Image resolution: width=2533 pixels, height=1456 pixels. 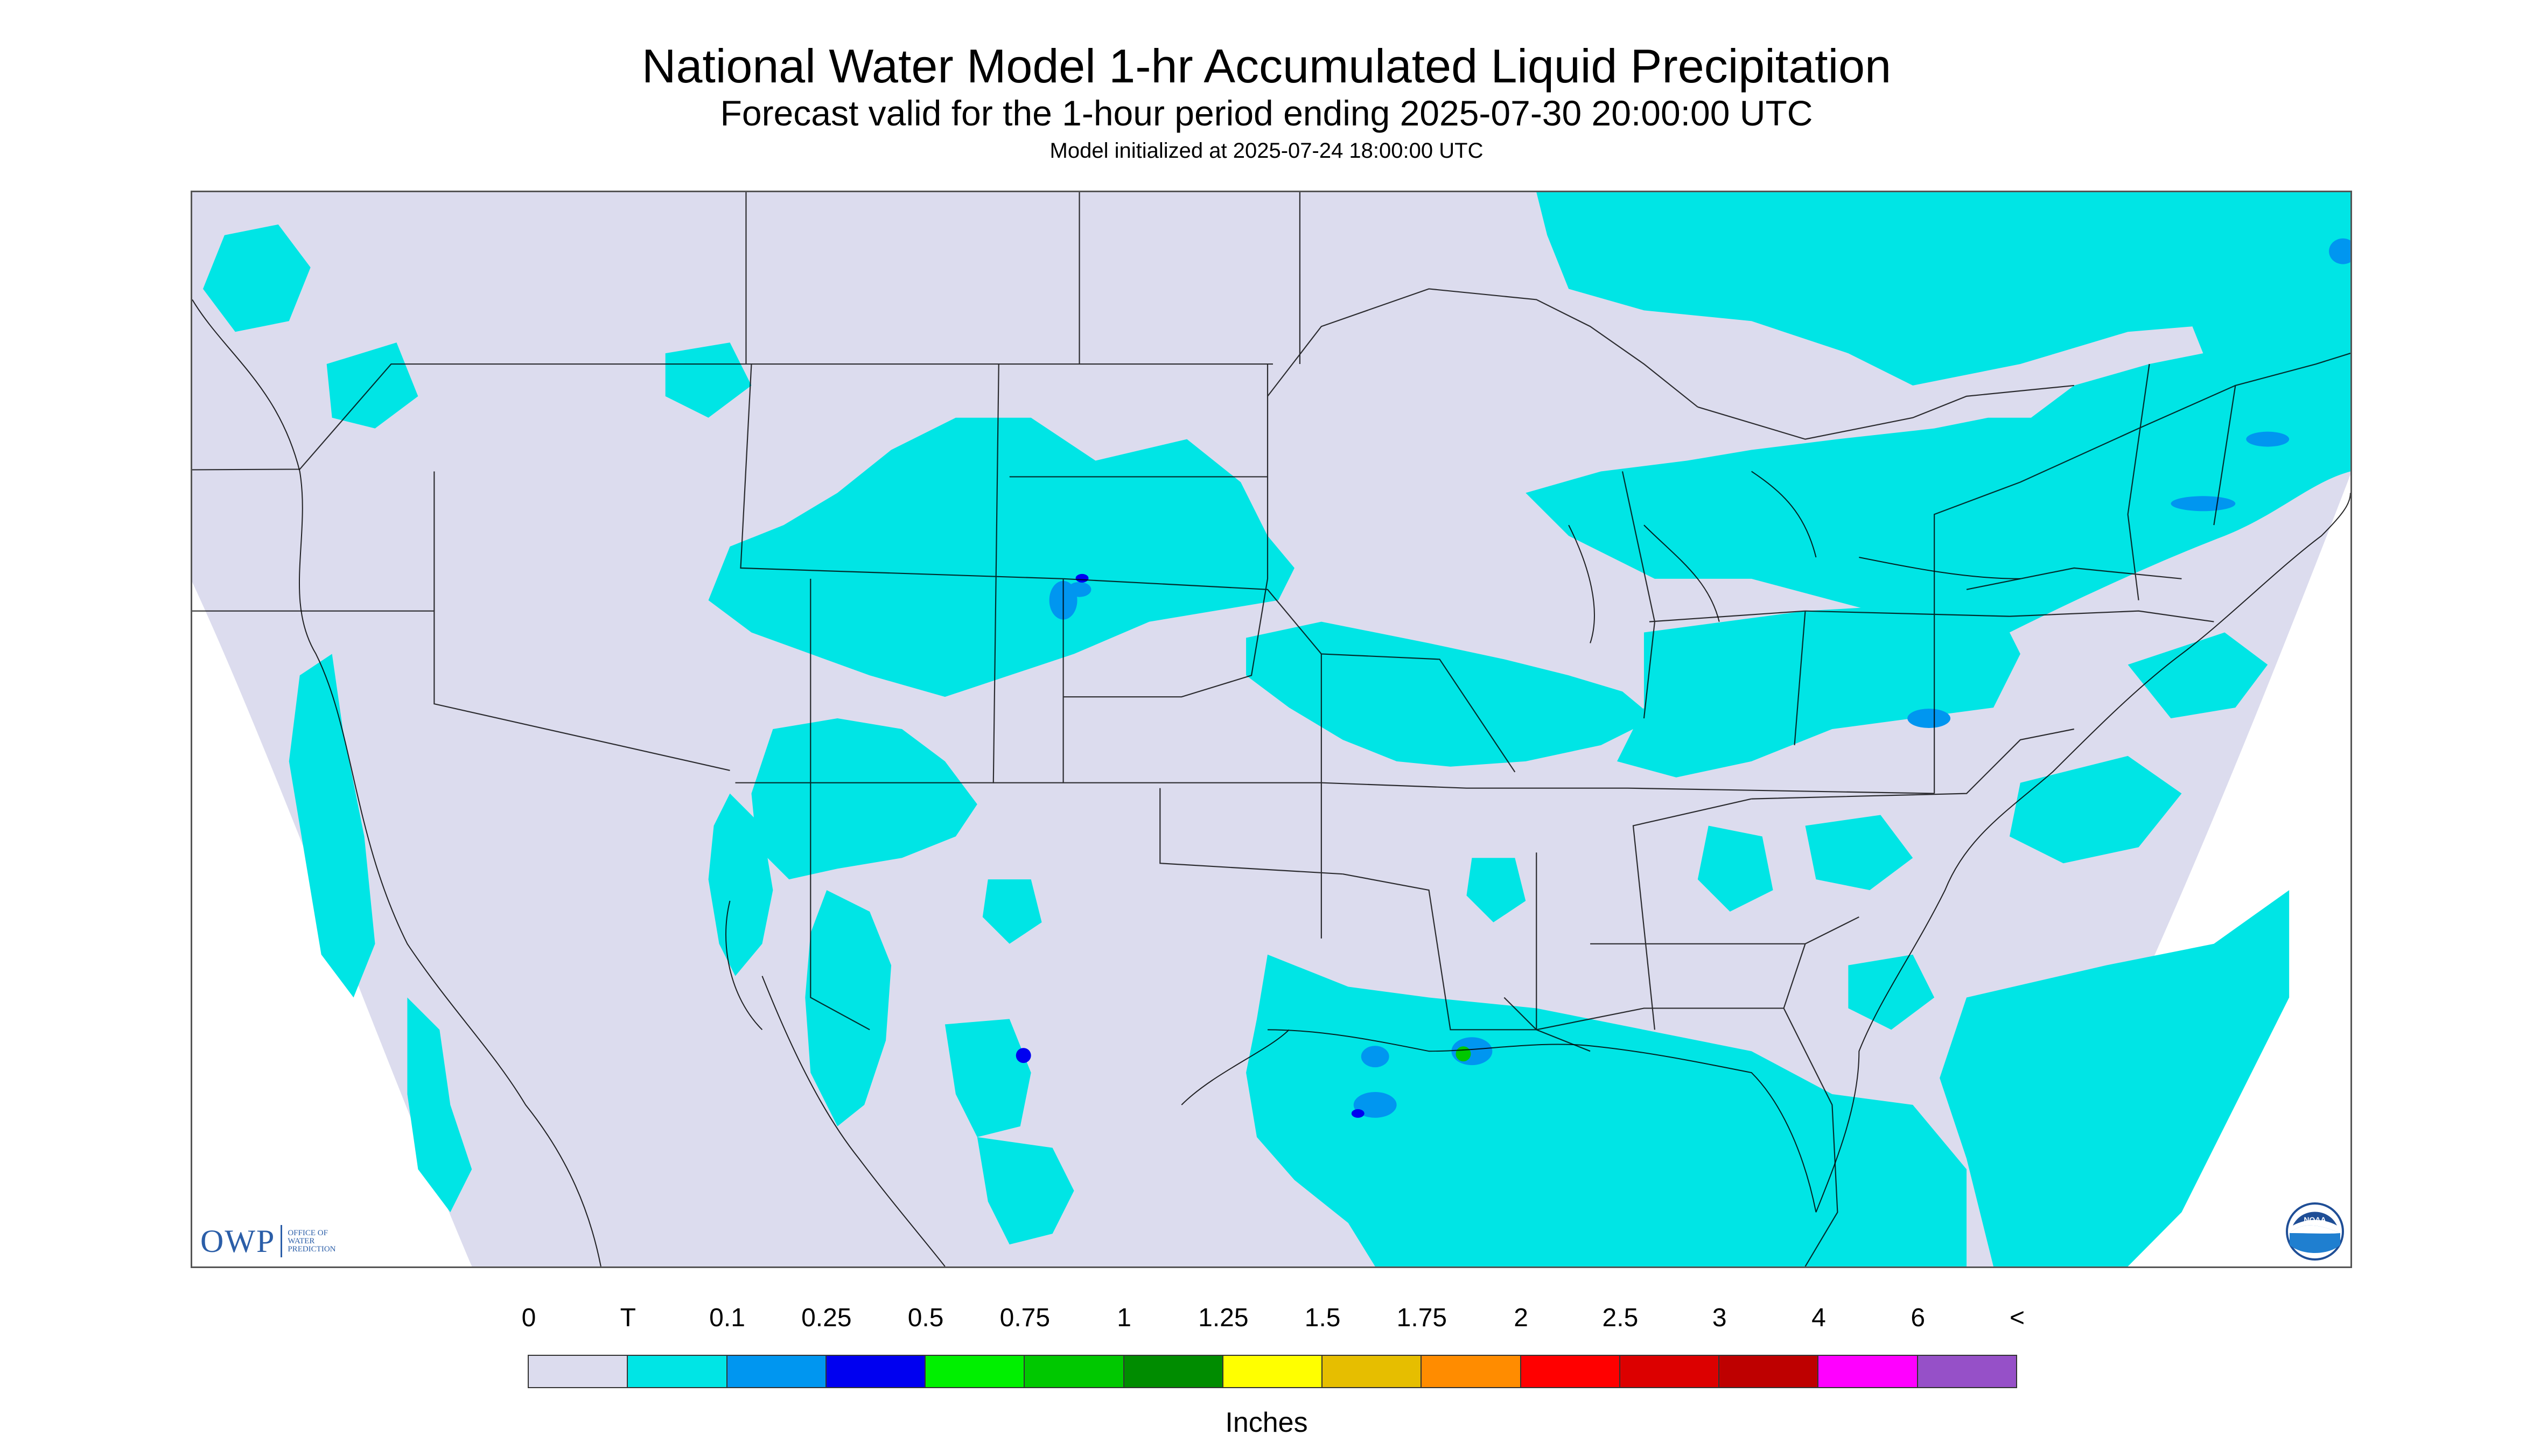 I want to click on legend-units-label: Inches, so click(x=1266, y=1422).